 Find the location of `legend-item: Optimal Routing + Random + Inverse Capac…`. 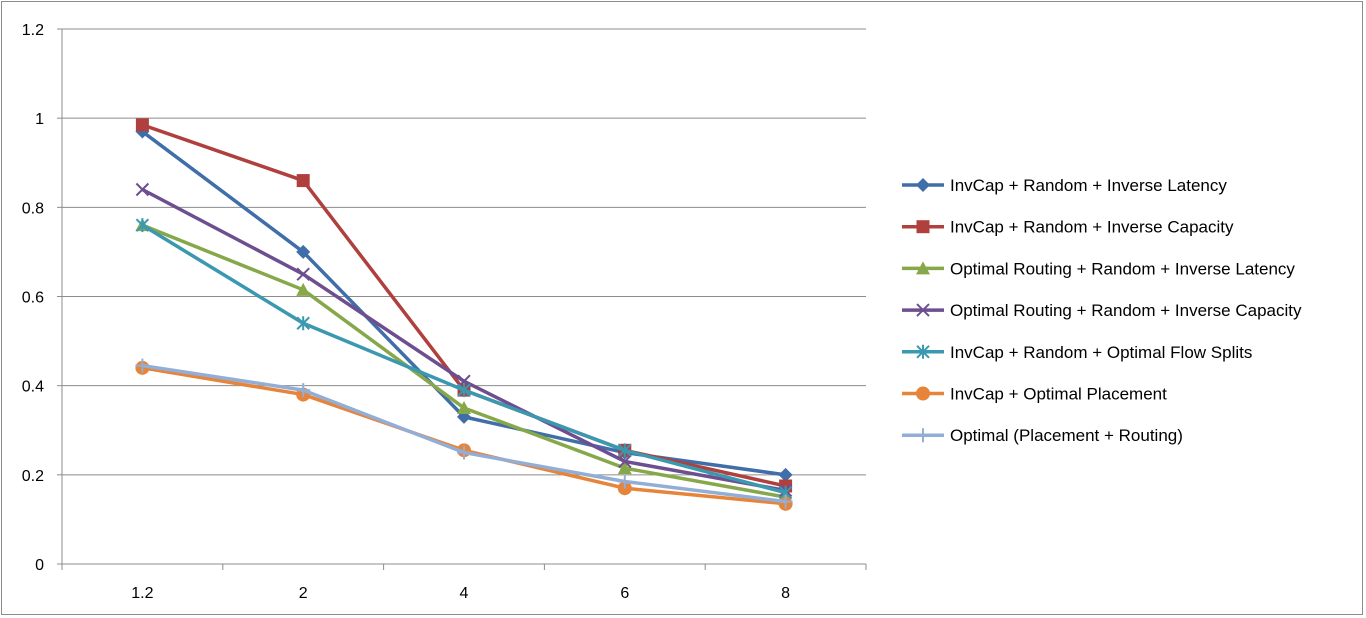

legend-item: Optimal Routing + Random + Inverse Capac… is located at coordinates (1102, 310).